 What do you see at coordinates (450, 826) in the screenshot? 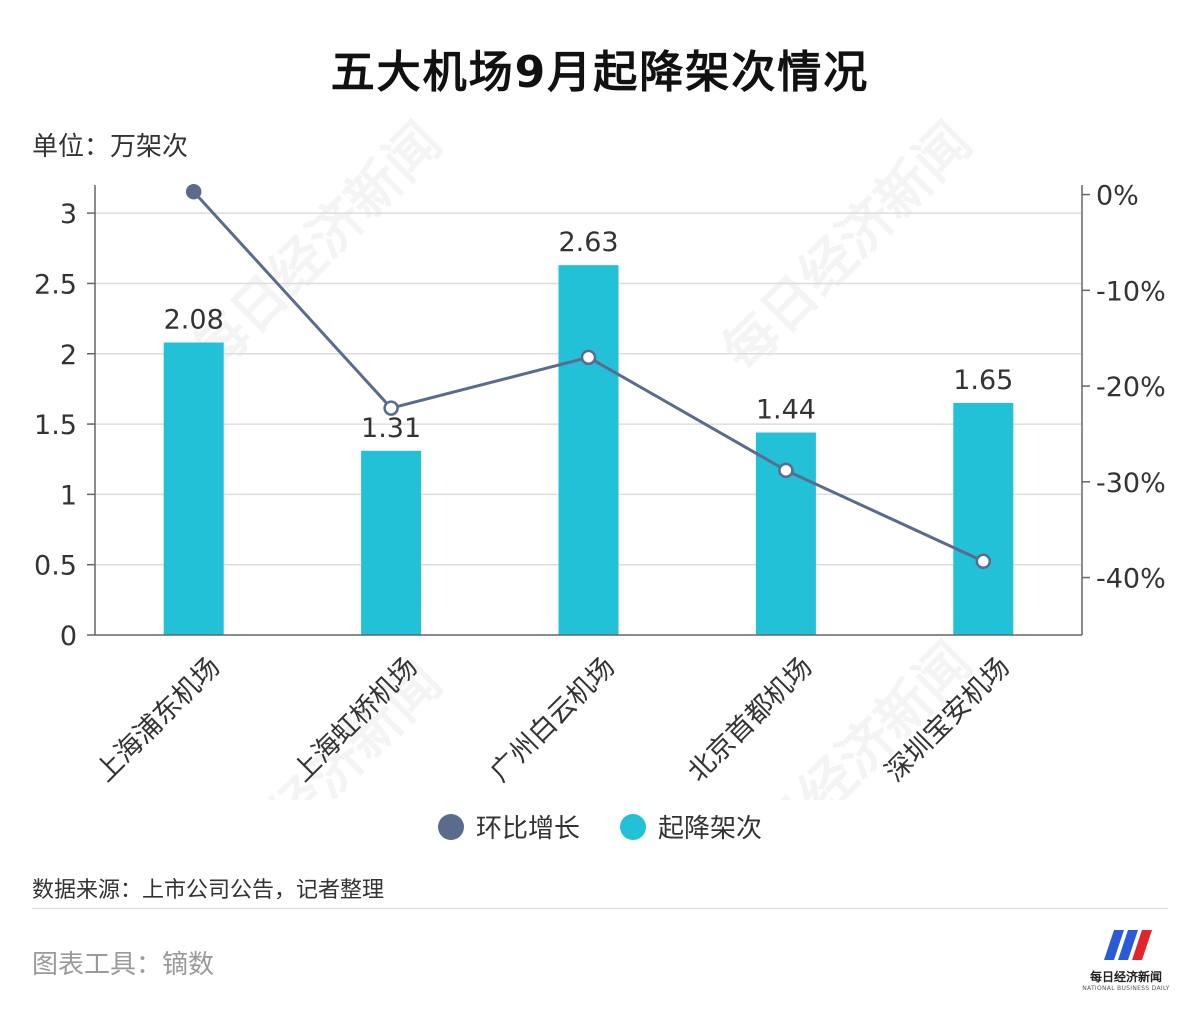
I see `legend-marker-growth` at bounding box center [450, 826].